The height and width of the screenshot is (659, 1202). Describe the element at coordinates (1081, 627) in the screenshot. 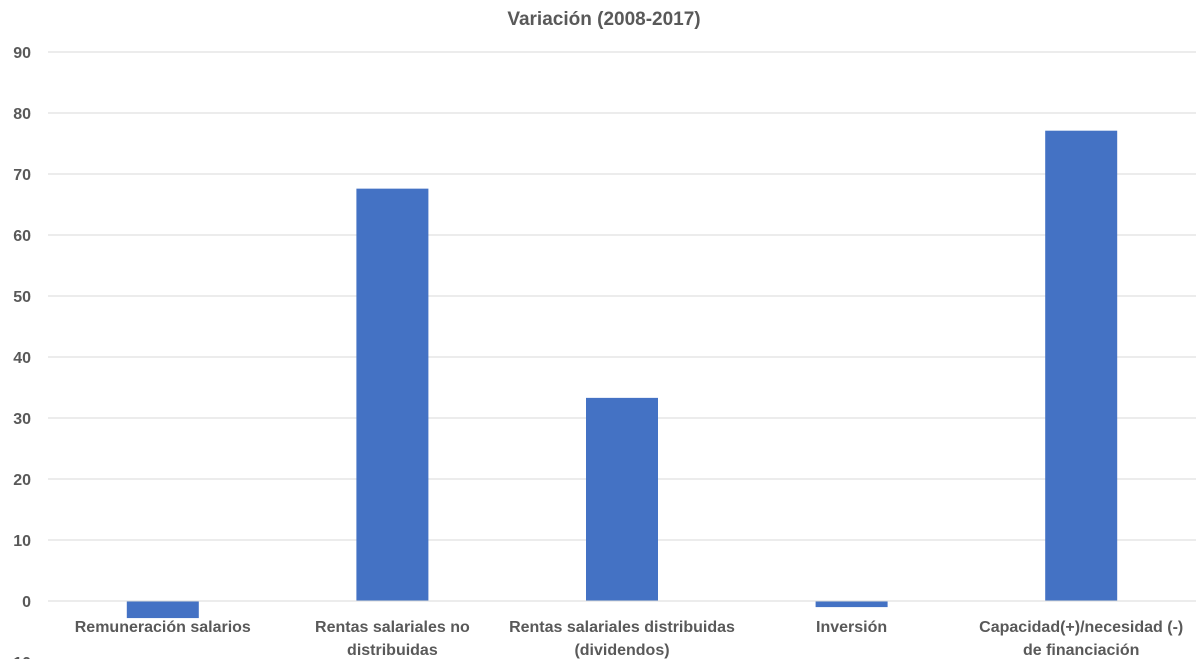

I see `x-category-label-line: Capacidad(+)/necesidad (-)` at that location.